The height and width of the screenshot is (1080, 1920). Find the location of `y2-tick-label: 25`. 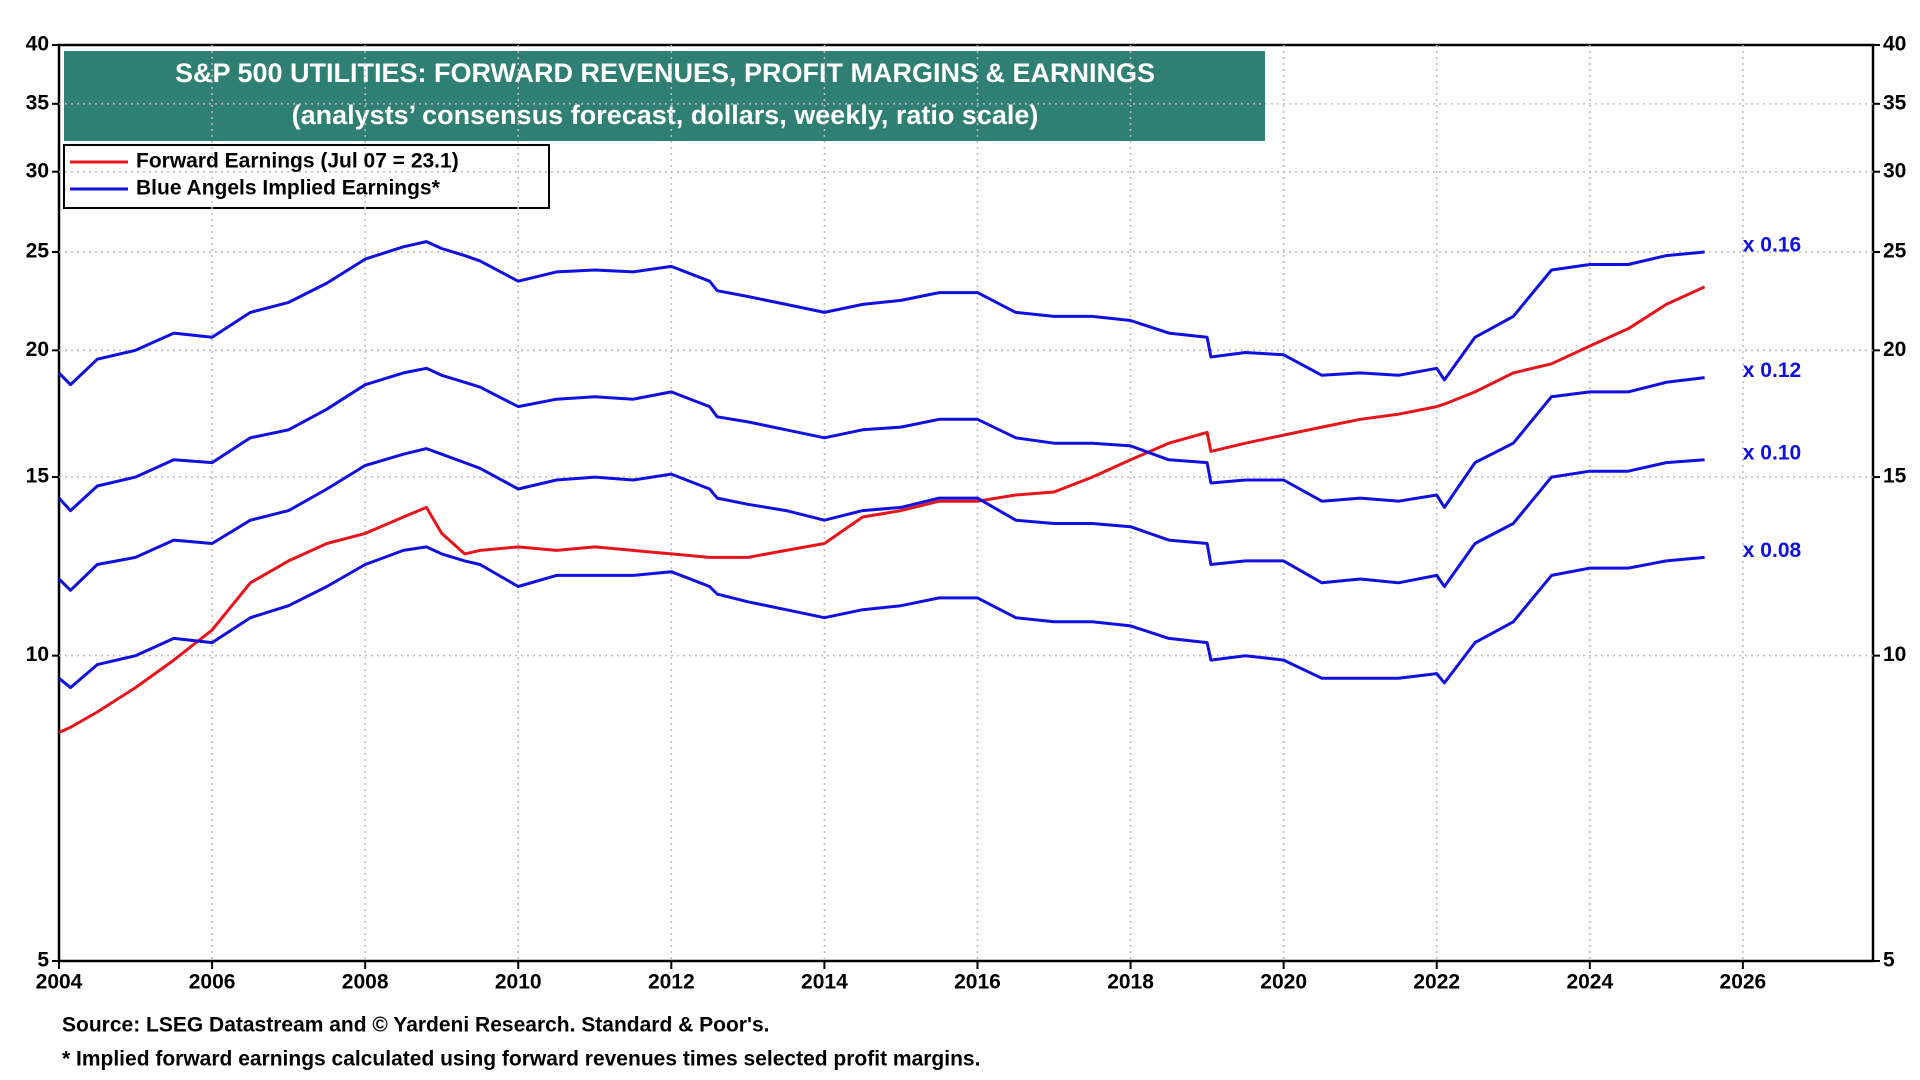

y2-tick-label: 25 is located at coordinates (1895, 251).